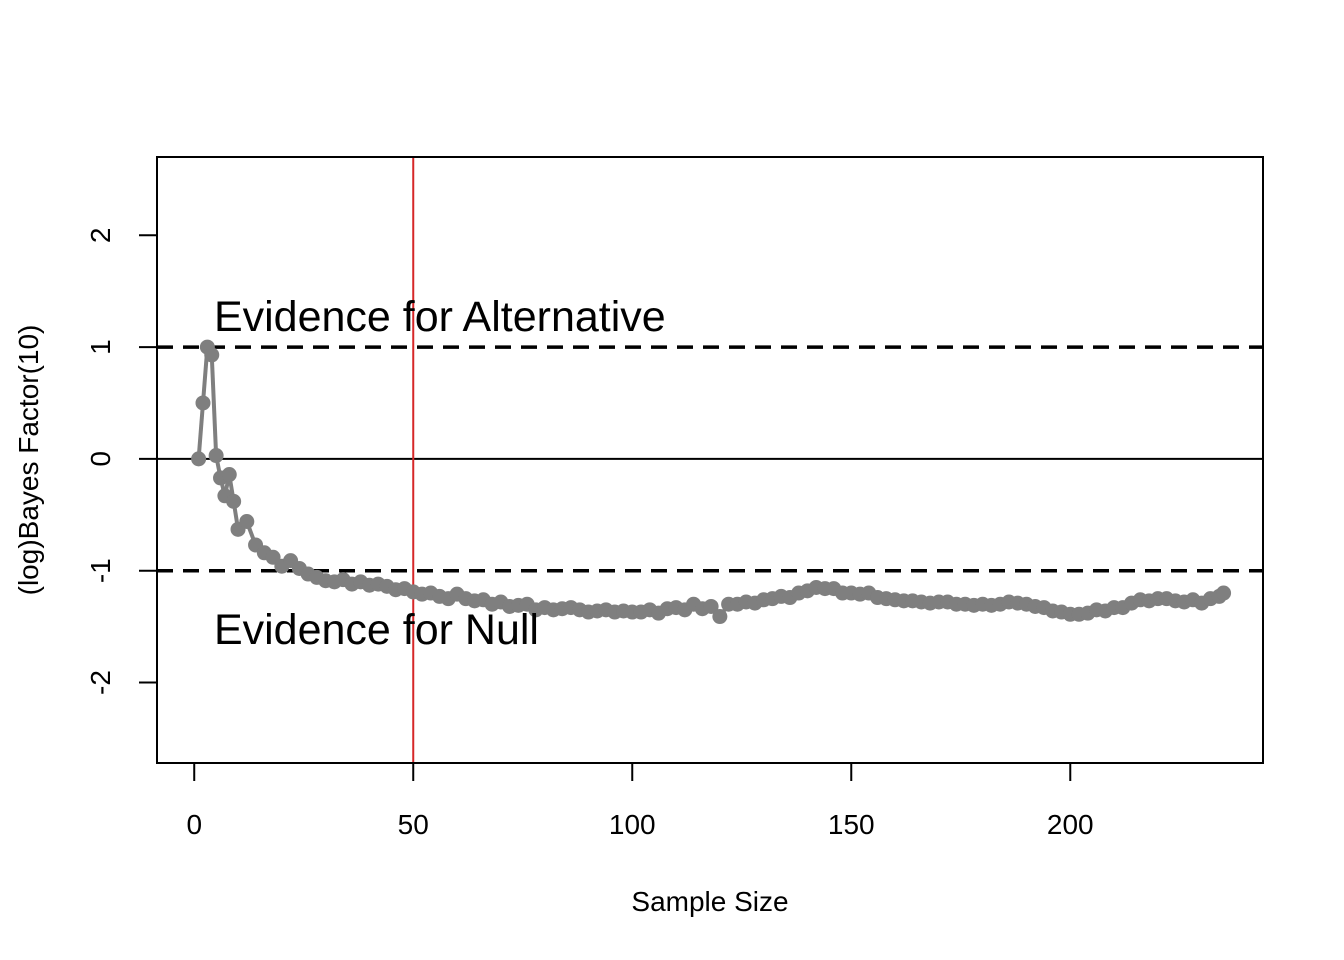 The height and width of the screenshot is (960, 1344). Describe the element at coordinates (851, 824) in the screenshot. I see `x-tick-label: 150` at that location.